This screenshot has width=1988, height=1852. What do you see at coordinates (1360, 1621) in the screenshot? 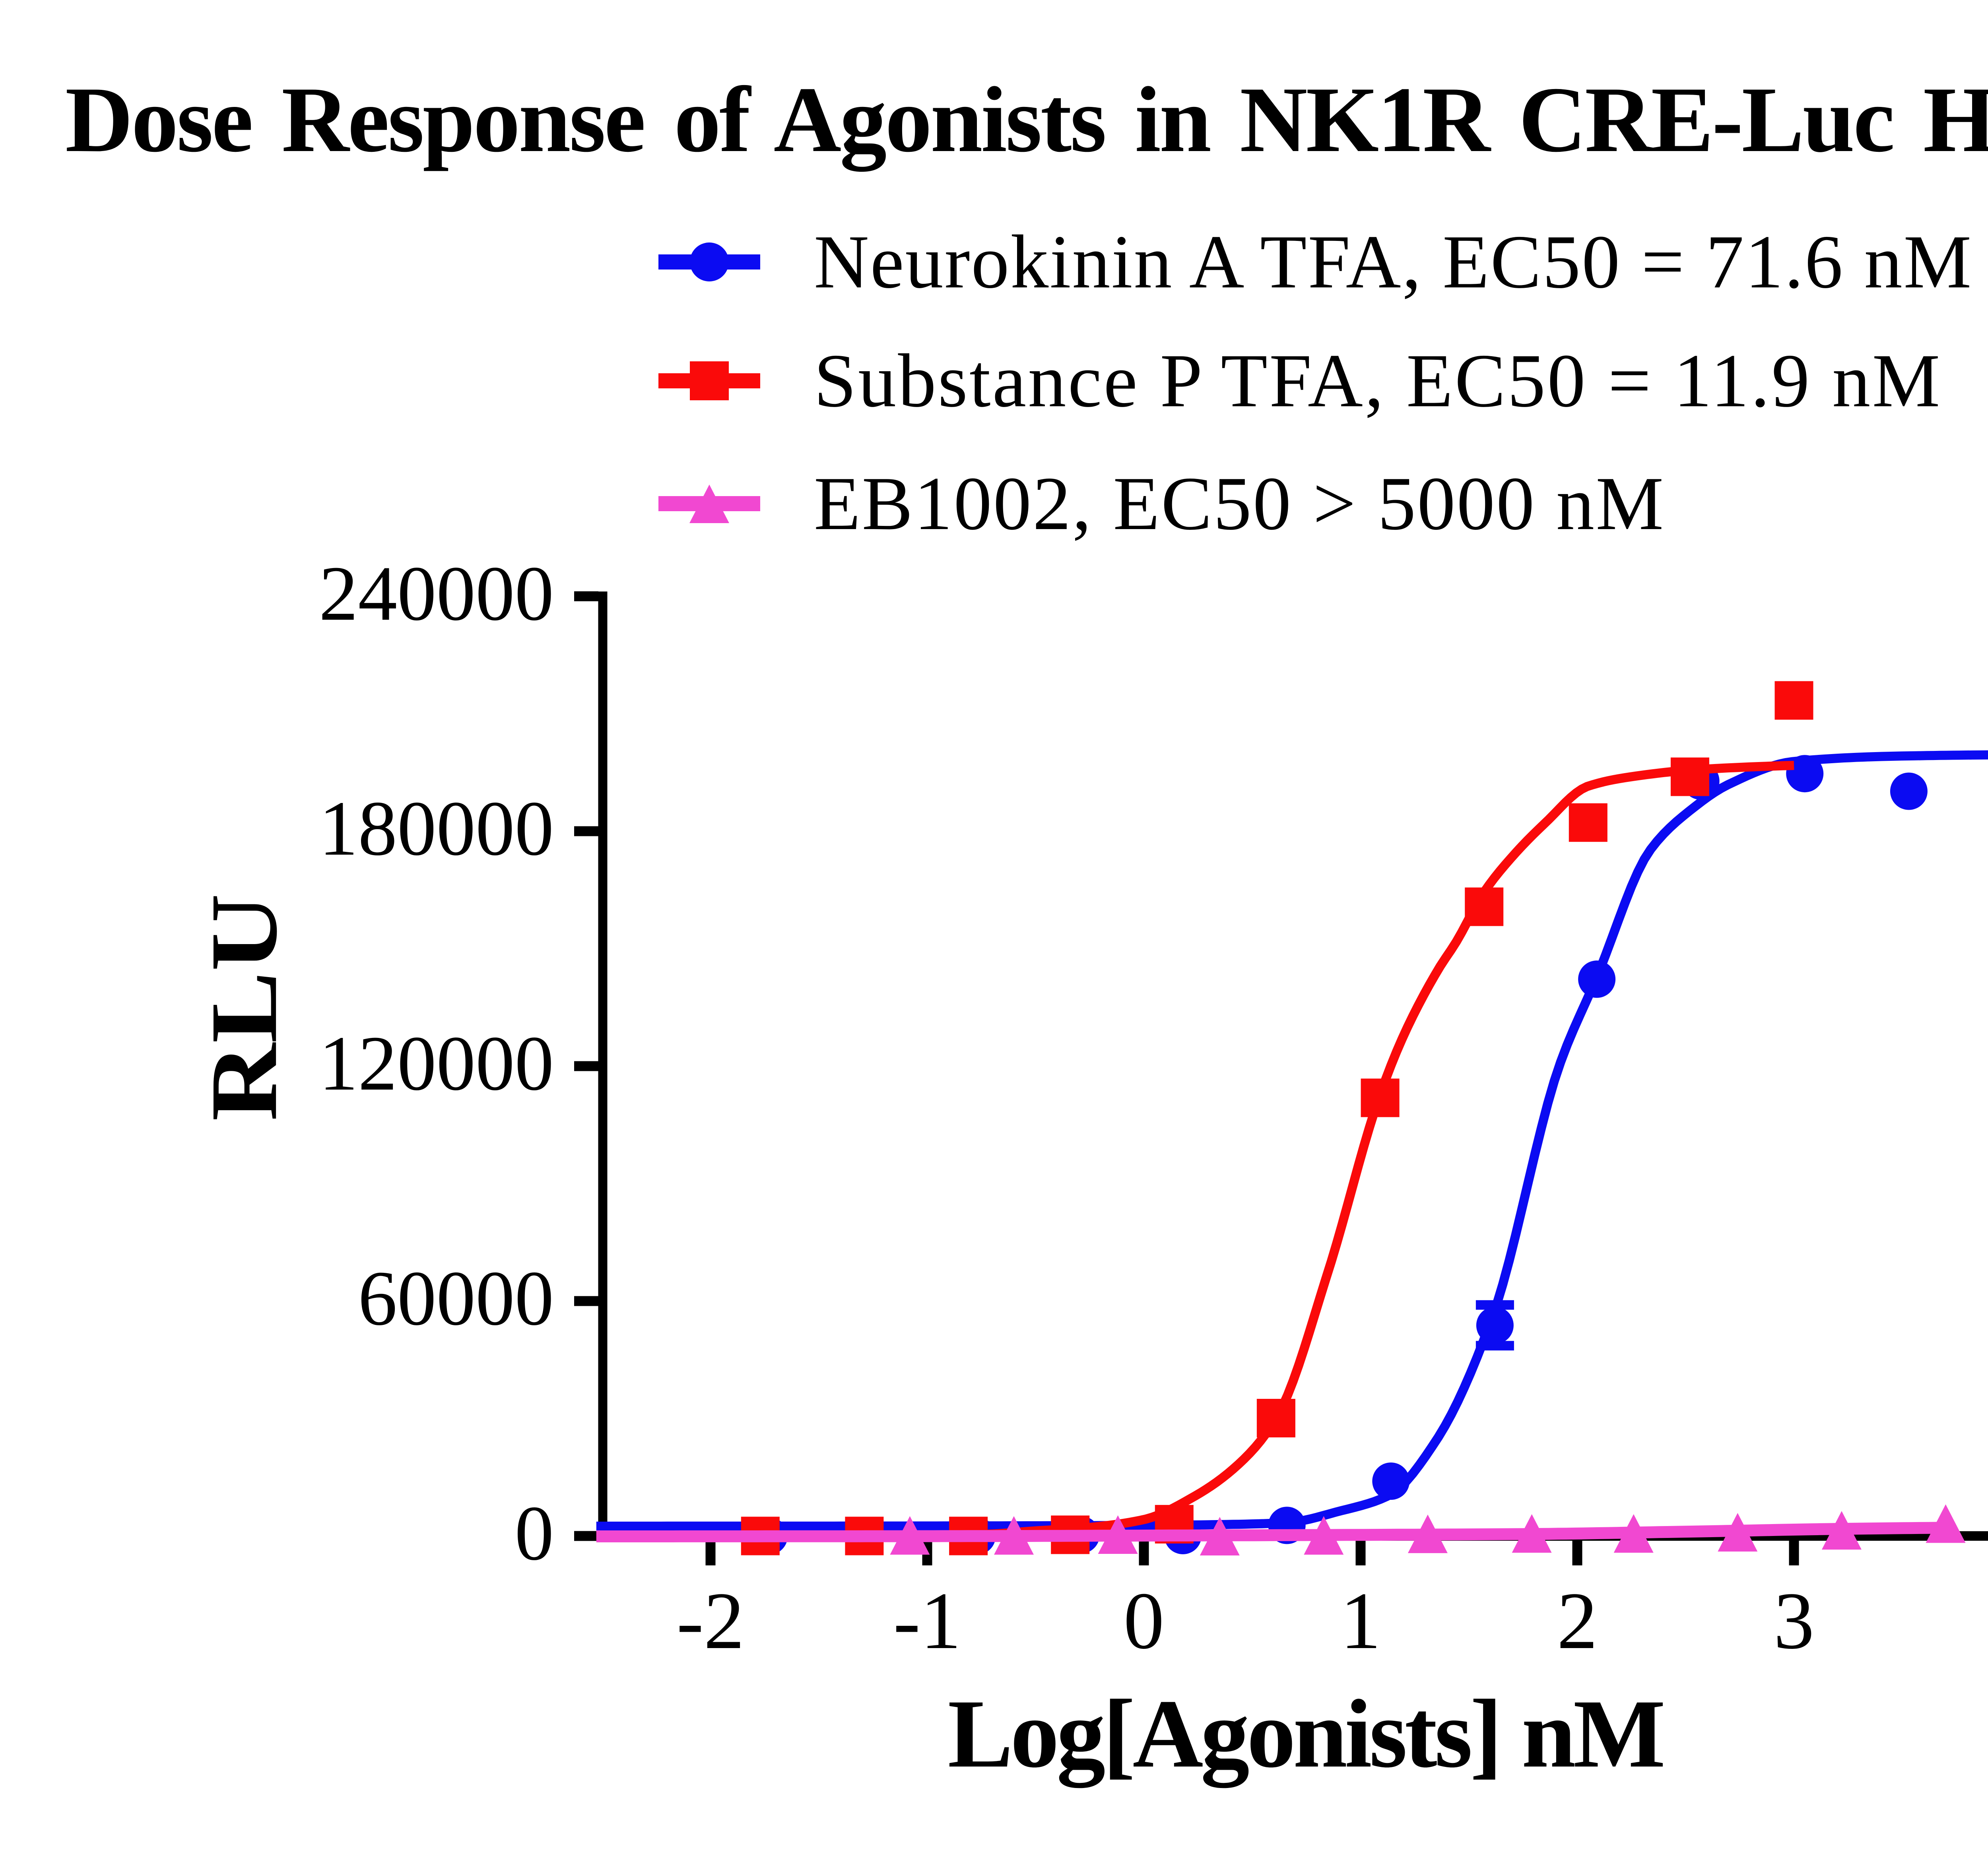
I see `svg-text: 1` at bounding box center [1360, 1621].